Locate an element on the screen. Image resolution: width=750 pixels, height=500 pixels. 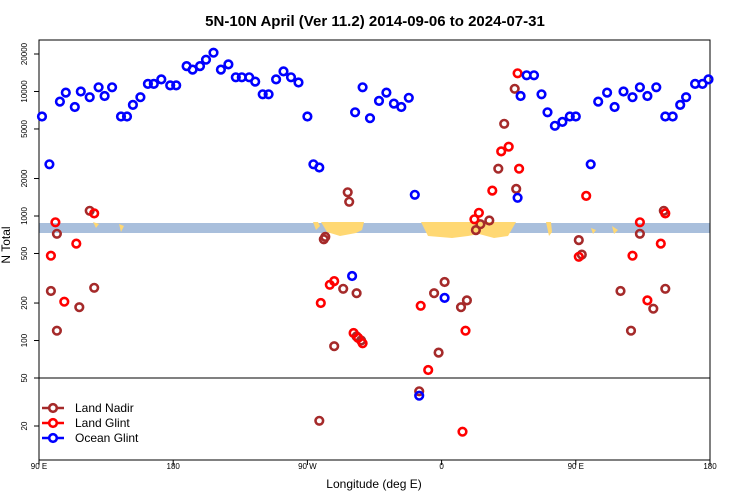
y-tick-label-6: 5000 is located at coordinates (24, 129).